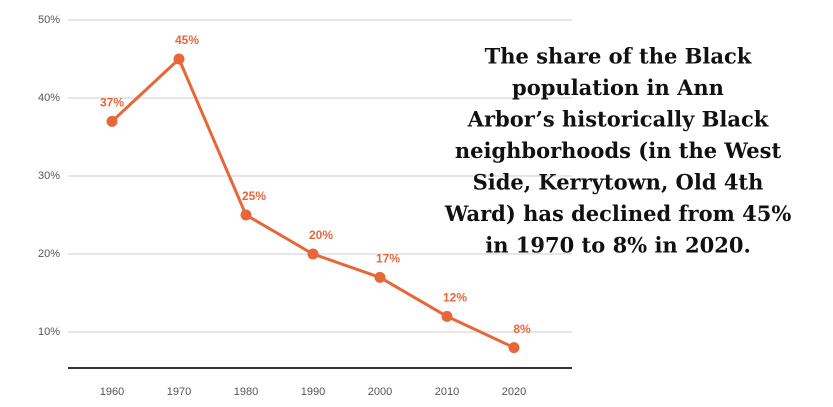 This screenshot has height=407, width=833. What do you see at coordinates (49, 254) in the screenshot?
I see `y-tick-label: 20%` at bounding box center [49, 254].